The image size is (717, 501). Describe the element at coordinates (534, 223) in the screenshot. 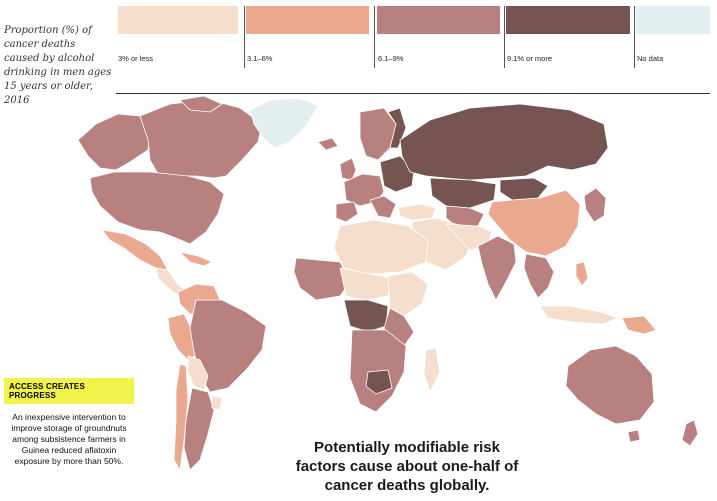

I see `region-china` at that location.